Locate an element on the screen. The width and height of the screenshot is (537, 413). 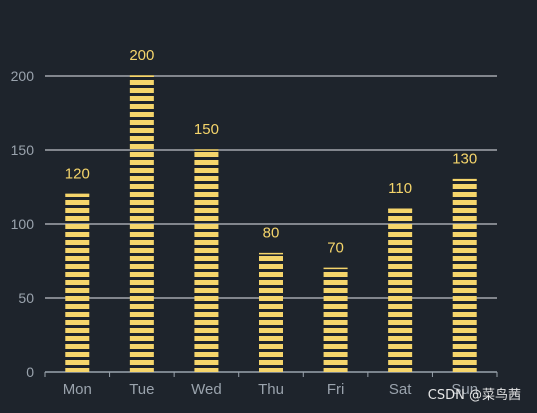
y-axis-ticks: 0 50 100 150 200 is located at coordinates (23, 224).